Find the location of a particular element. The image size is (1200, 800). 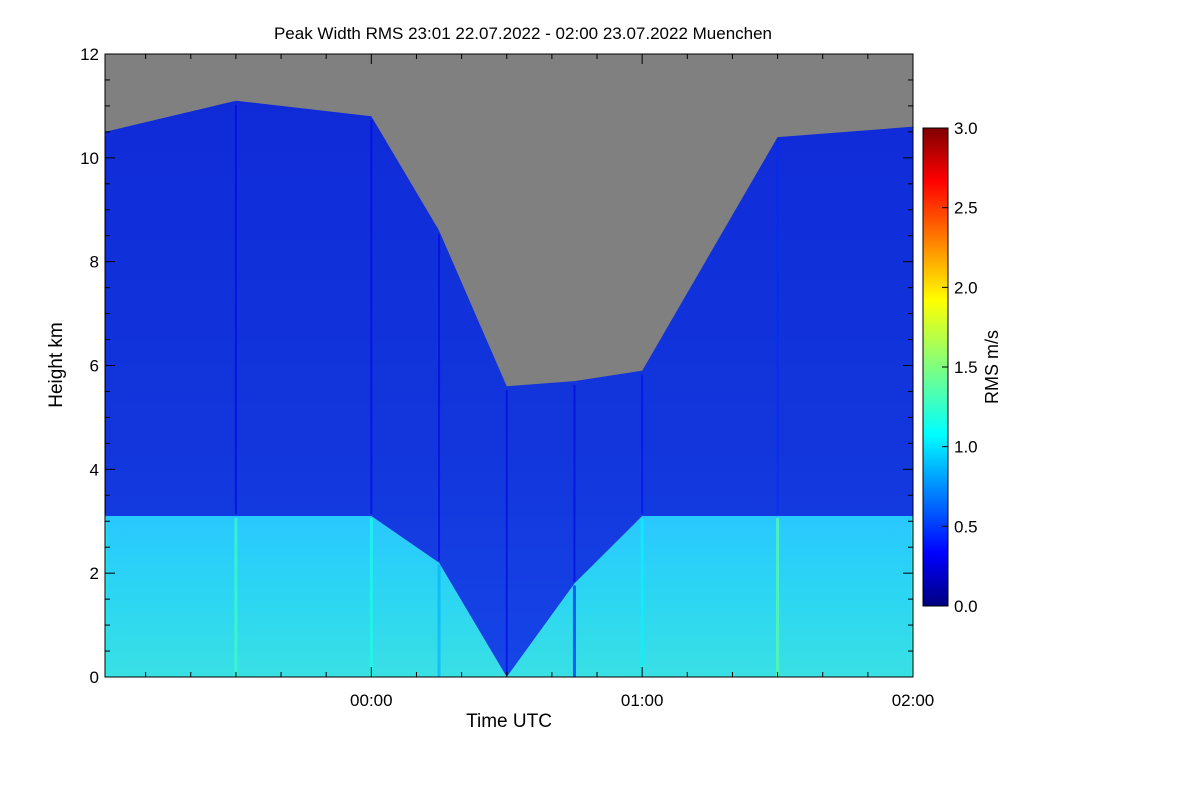

colorbar-tick-label: 3.0 is located at coordinates (966, 128).